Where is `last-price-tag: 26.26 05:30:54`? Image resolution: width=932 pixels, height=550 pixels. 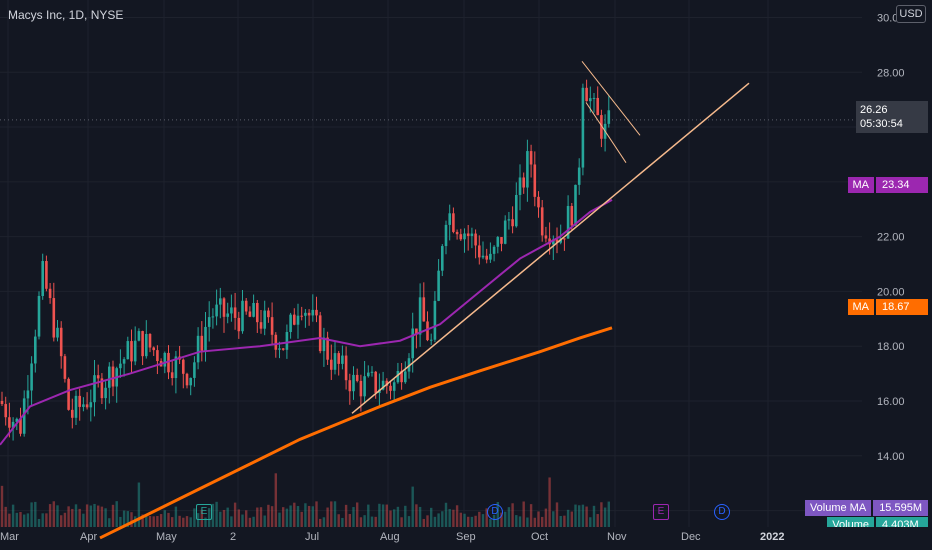
last-price-tag: 26.26 05:30:54 is located at coordinates (892, 117).